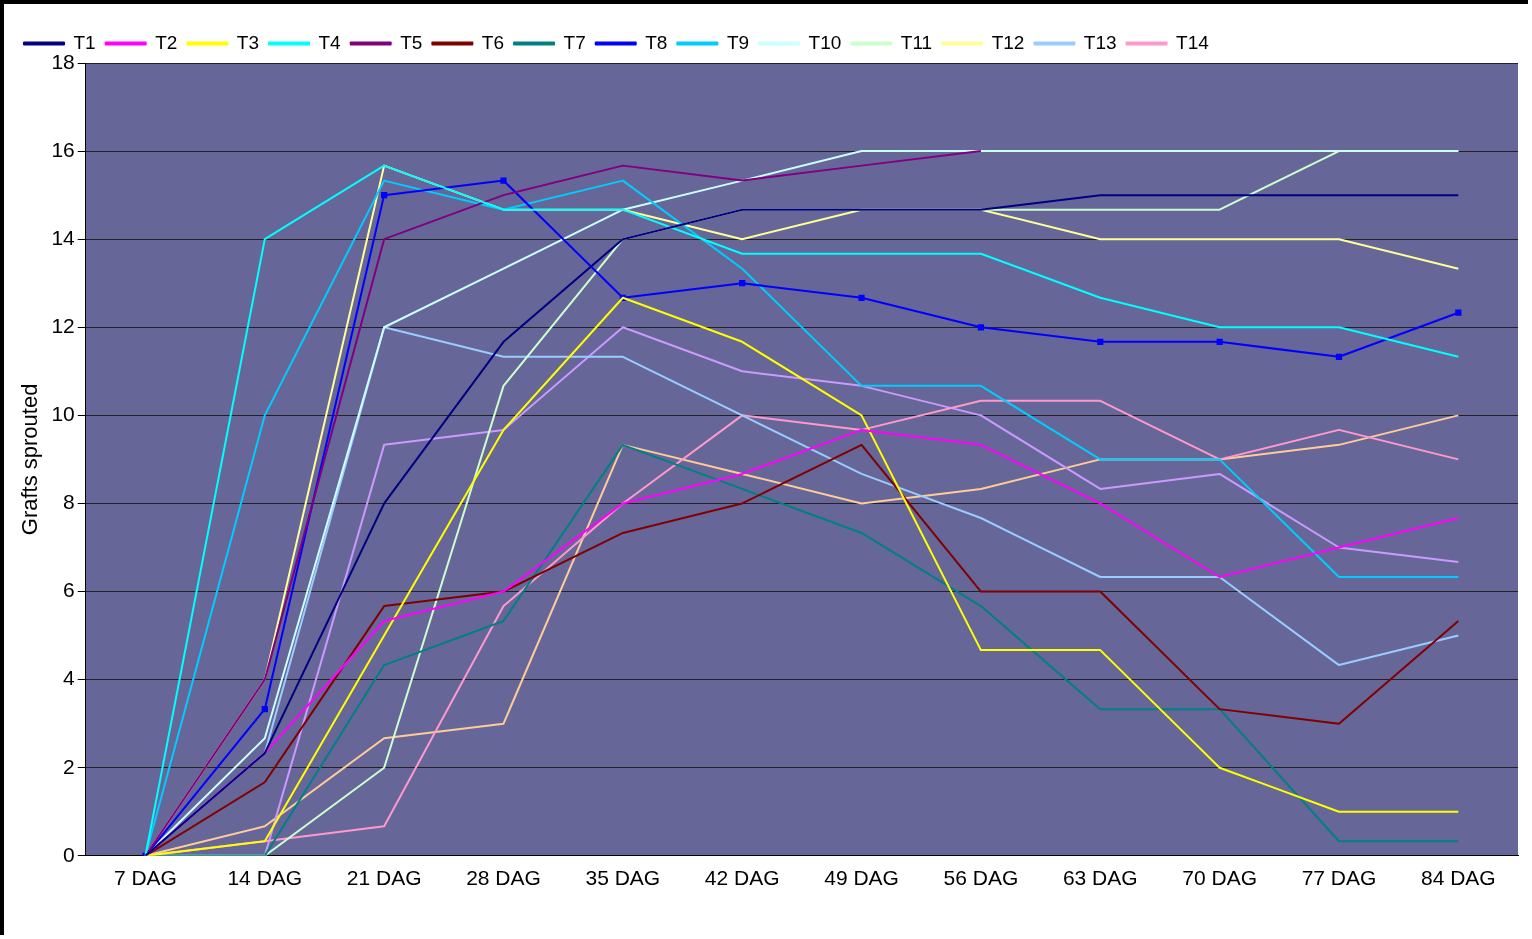  I want to click on x-tick-label: 21 DAG, so click(384, 878).